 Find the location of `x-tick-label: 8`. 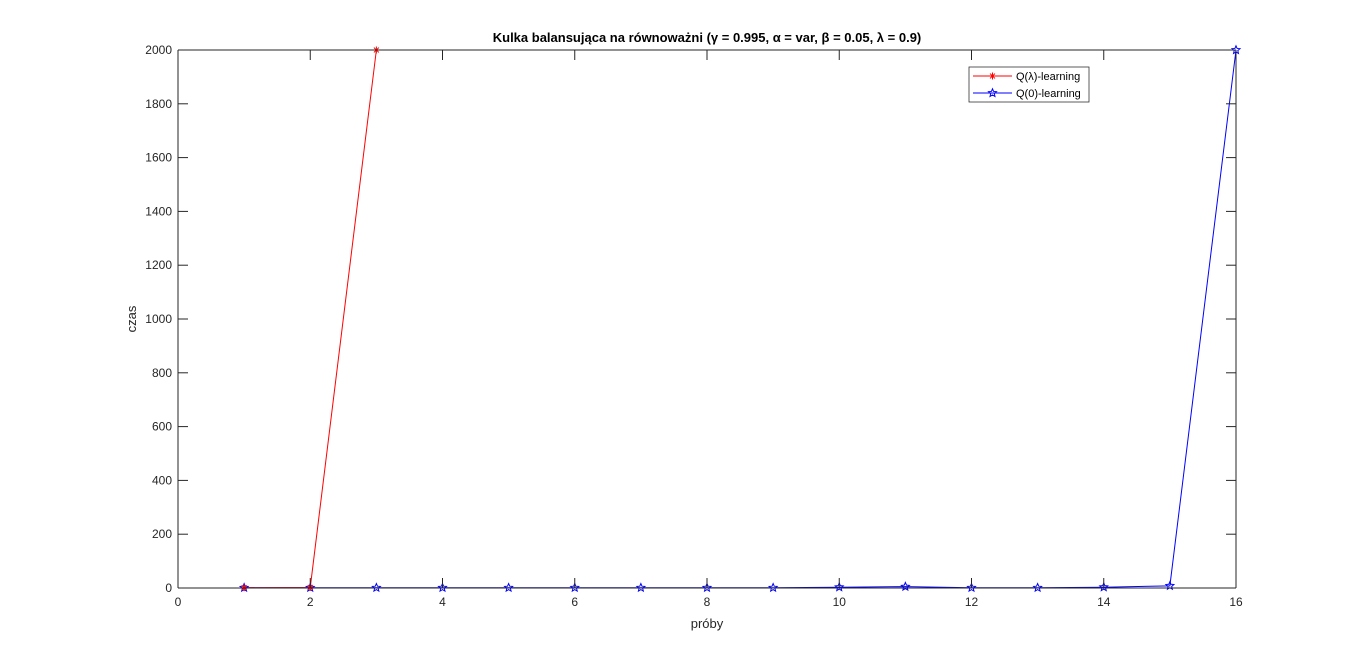

x-tick-label: 8 is located at coordinates (707, 602).